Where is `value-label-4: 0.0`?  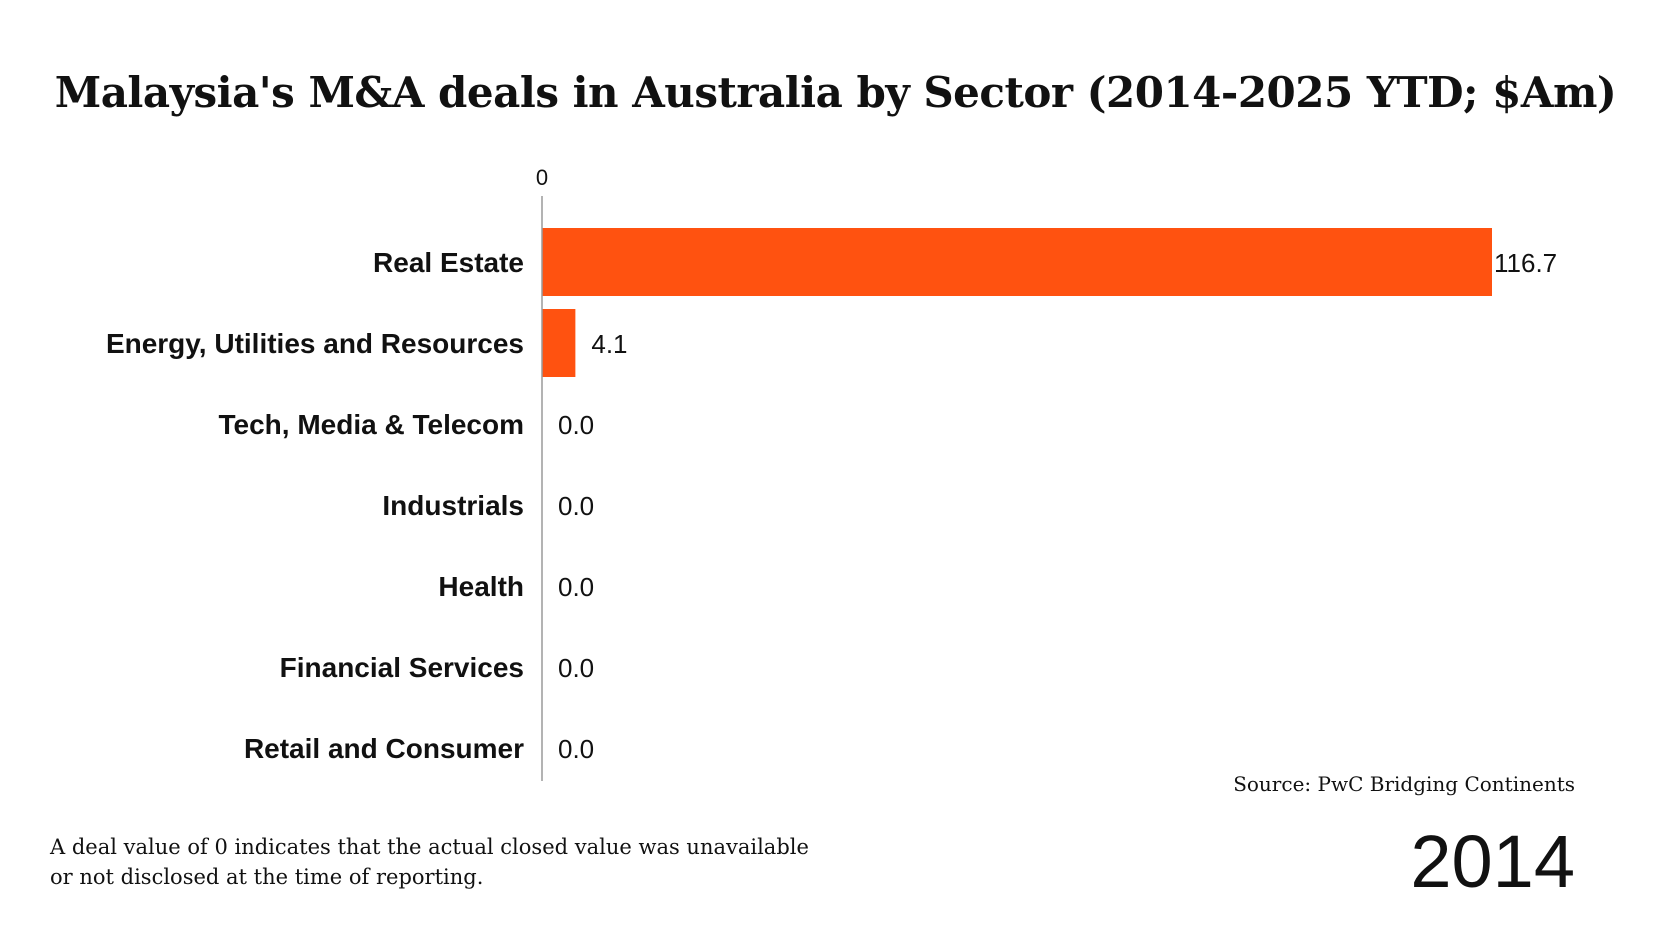 value-label-4: 0.0 is located at coordinates (576, 587).